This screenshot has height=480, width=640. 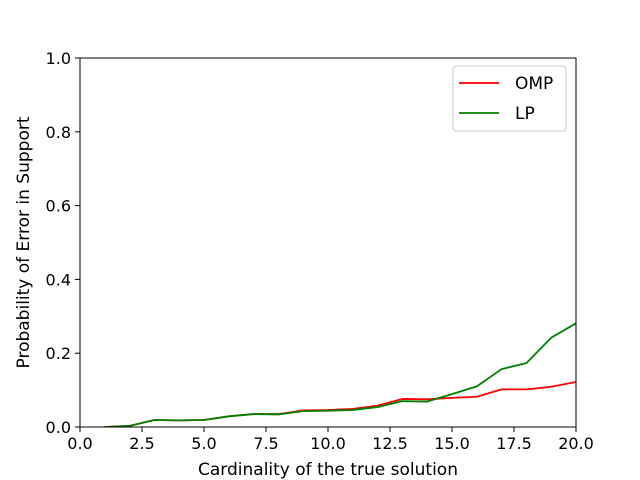 I want to click on x-tick-label: 10.0, so click(x=328, y=443).